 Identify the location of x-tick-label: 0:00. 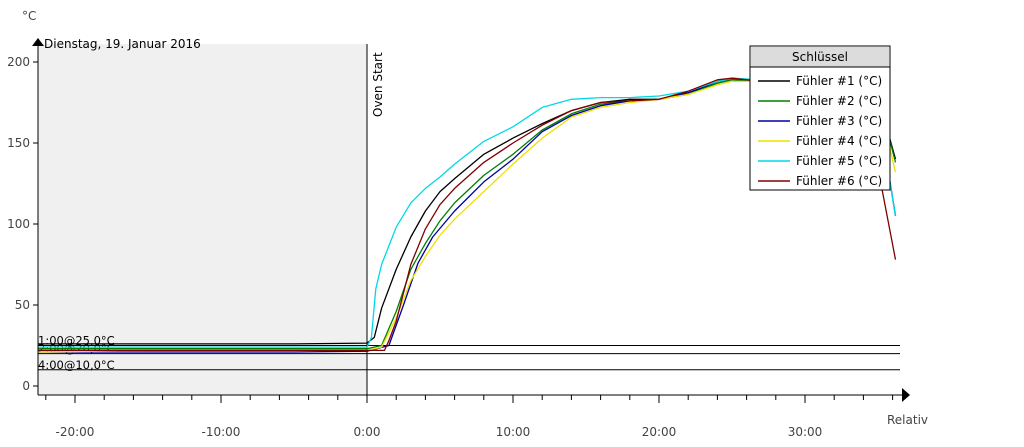
(367, 432).